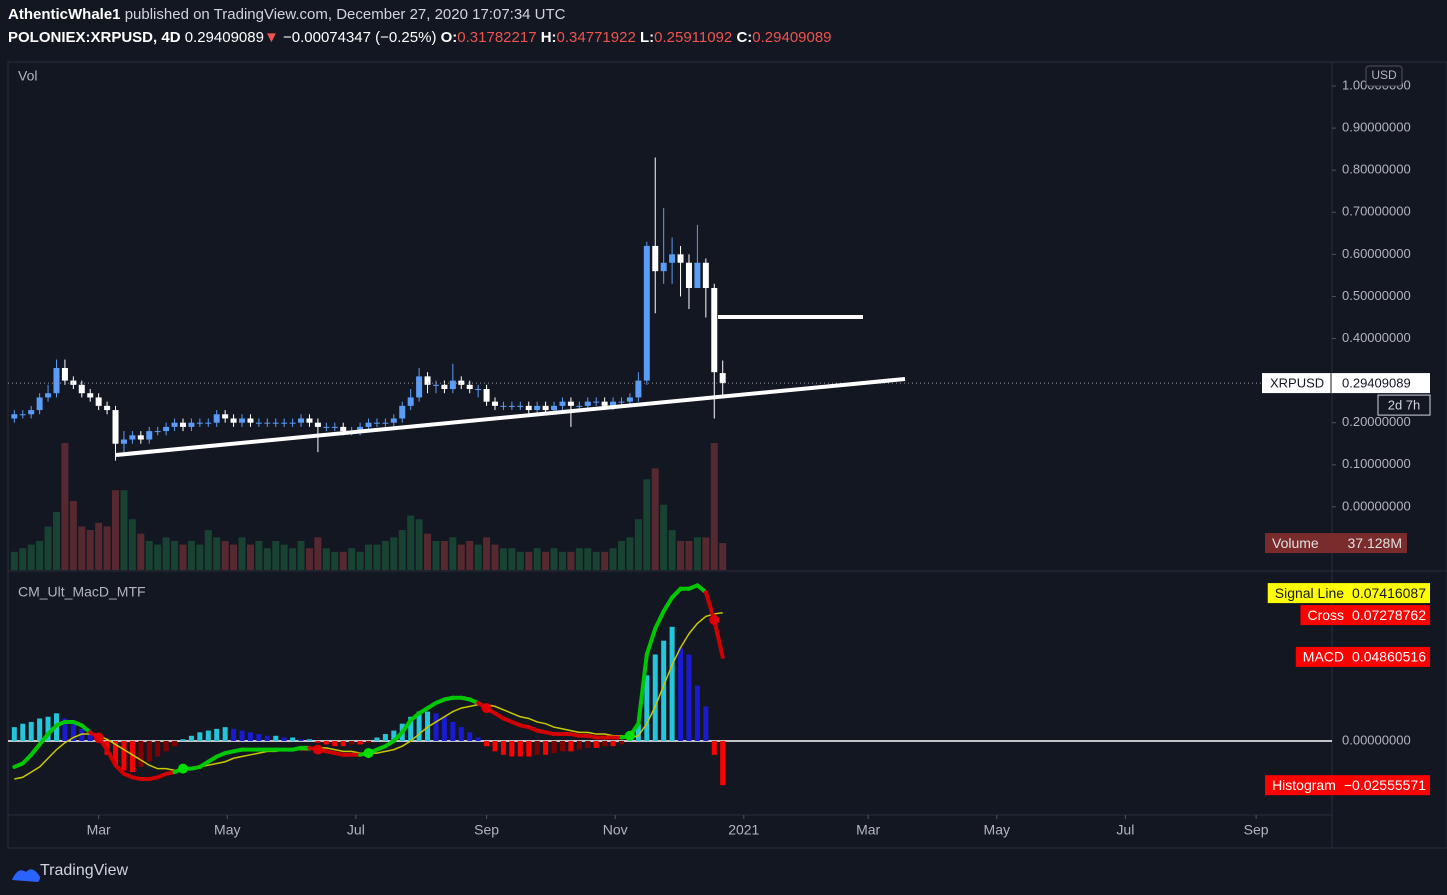  Describe the element at coordinates (1336, 543) in the screenshot. I see `volume-readout-box` at that location.